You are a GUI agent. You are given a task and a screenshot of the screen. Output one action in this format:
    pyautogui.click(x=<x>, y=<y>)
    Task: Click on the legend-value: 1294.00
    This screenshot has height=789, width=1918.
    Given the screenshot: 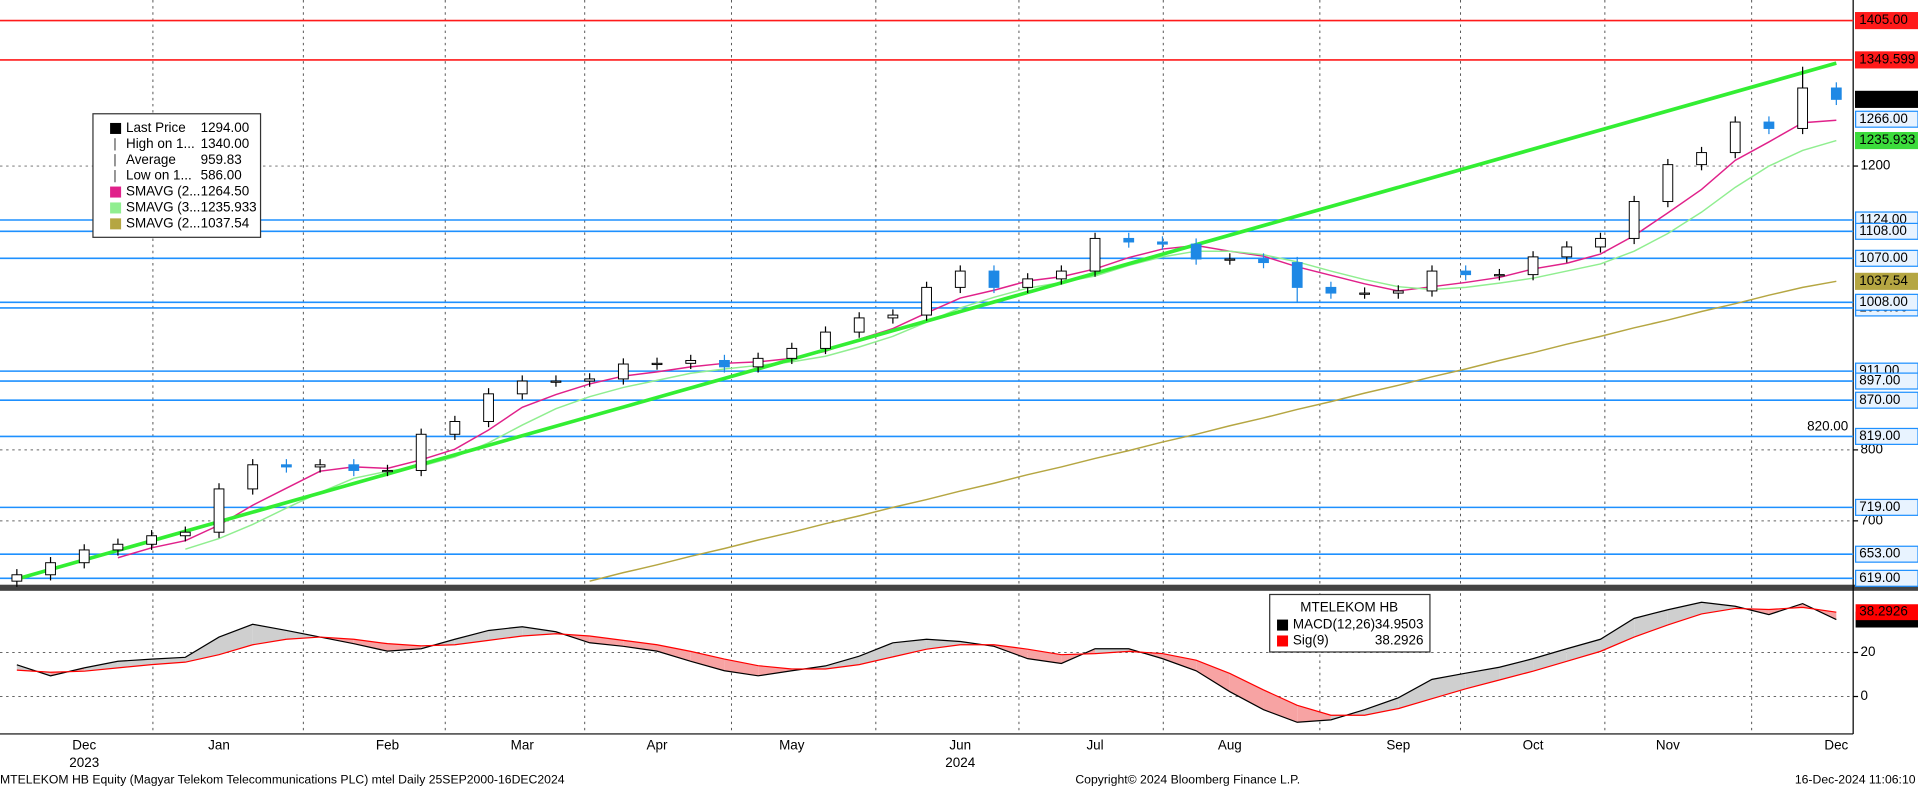 What is the action you would take?
    pyautogui.click(x=225, y=127)
    